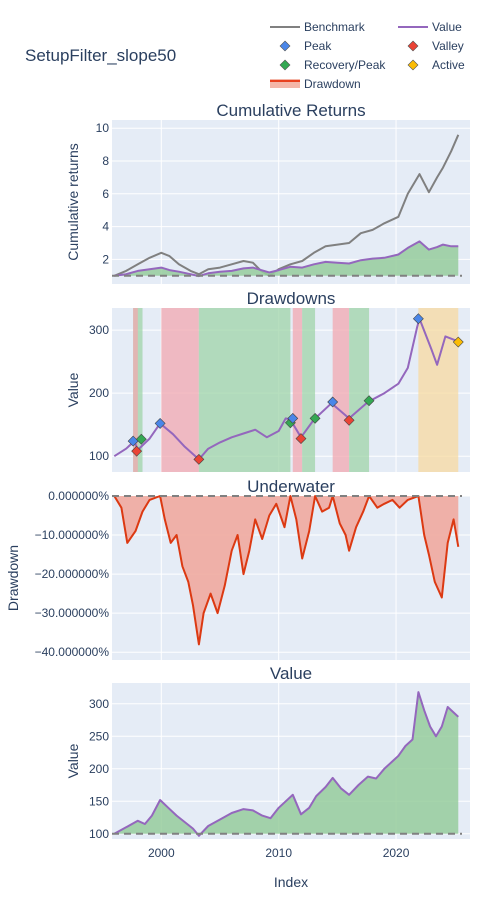 The image size is (500, 900). What do you see at coordinates (291, 673) in the screenshot?
I see `subplot-title: Value` at bounding box center [291, 673].